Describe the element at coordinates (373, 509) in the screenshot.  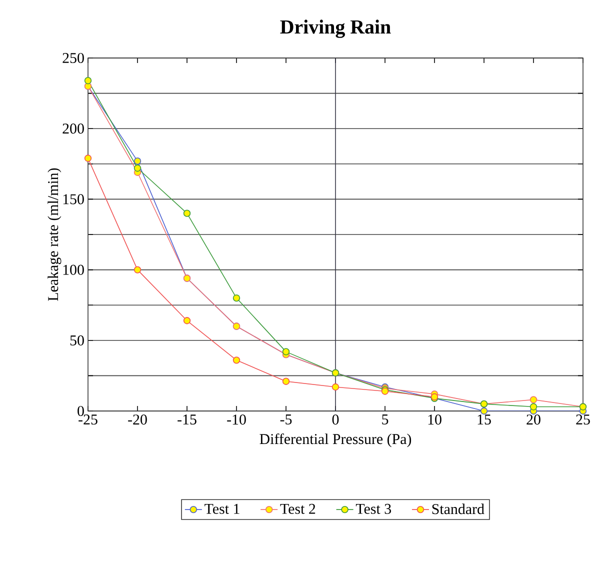
I see `legend-label: Test 3` at that location.